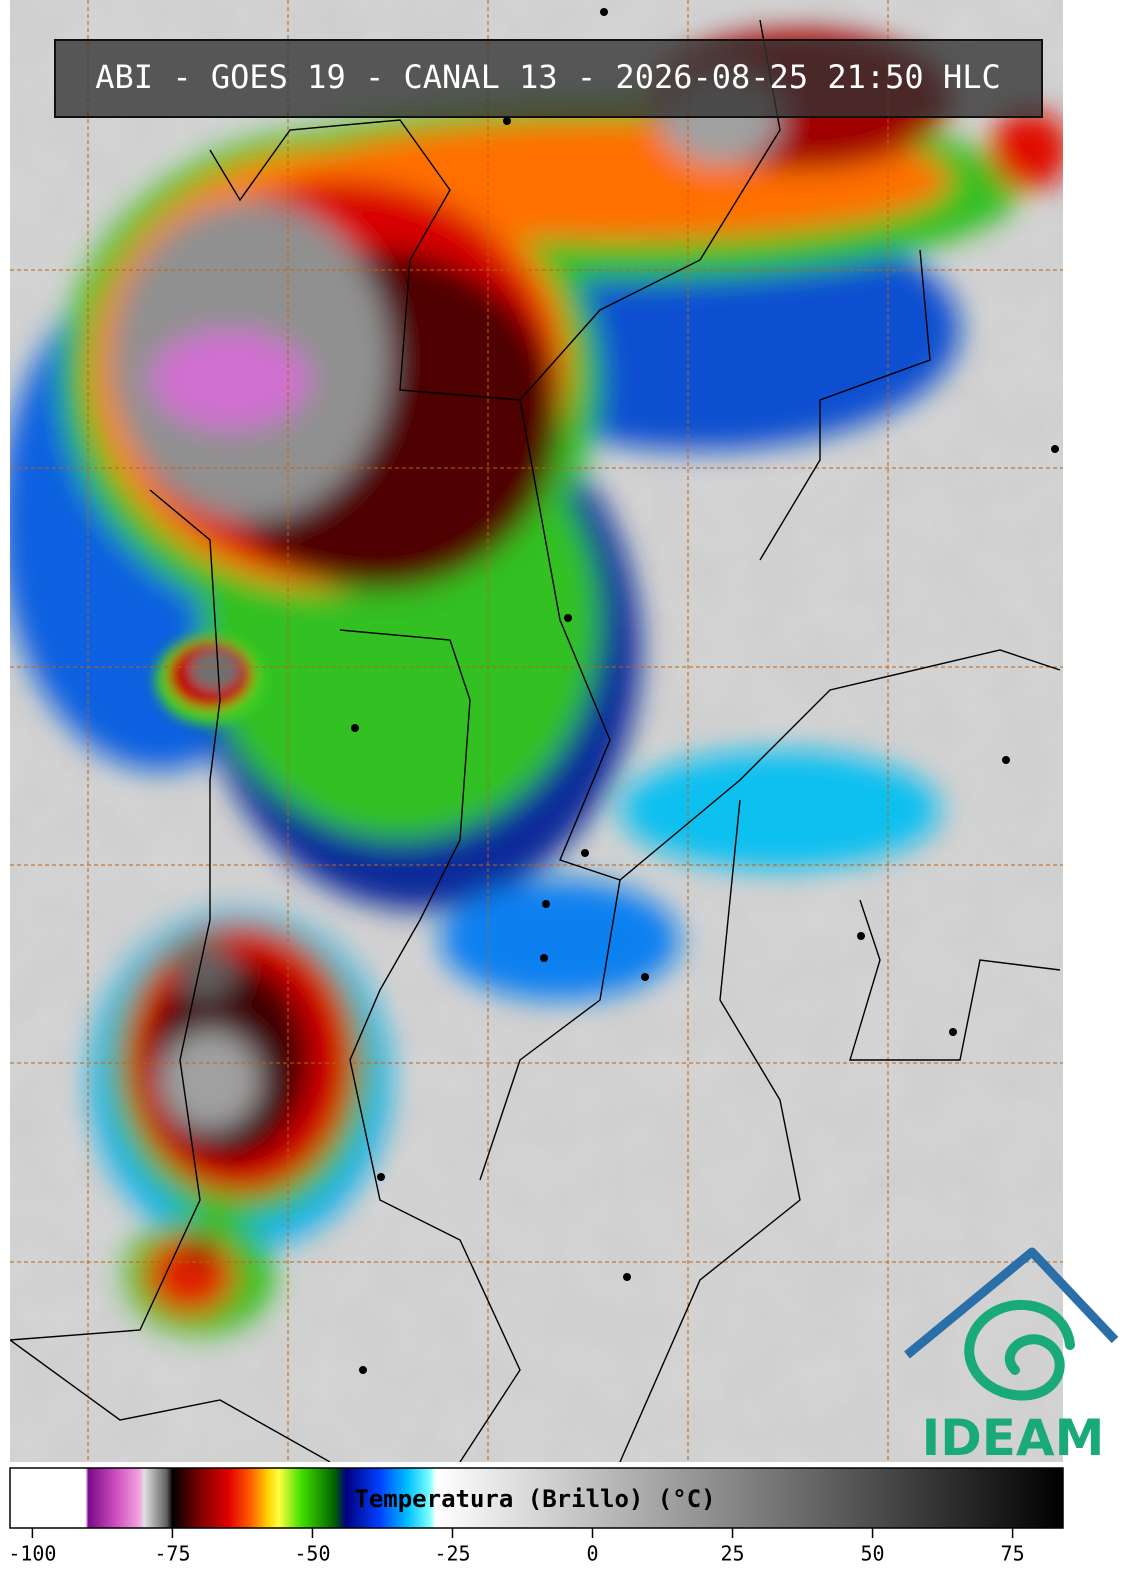 Image resolution: width=1126 pixels, height=1577 pixels. I want to click on colorbar-tick-label: -50, so click(312, 1554).